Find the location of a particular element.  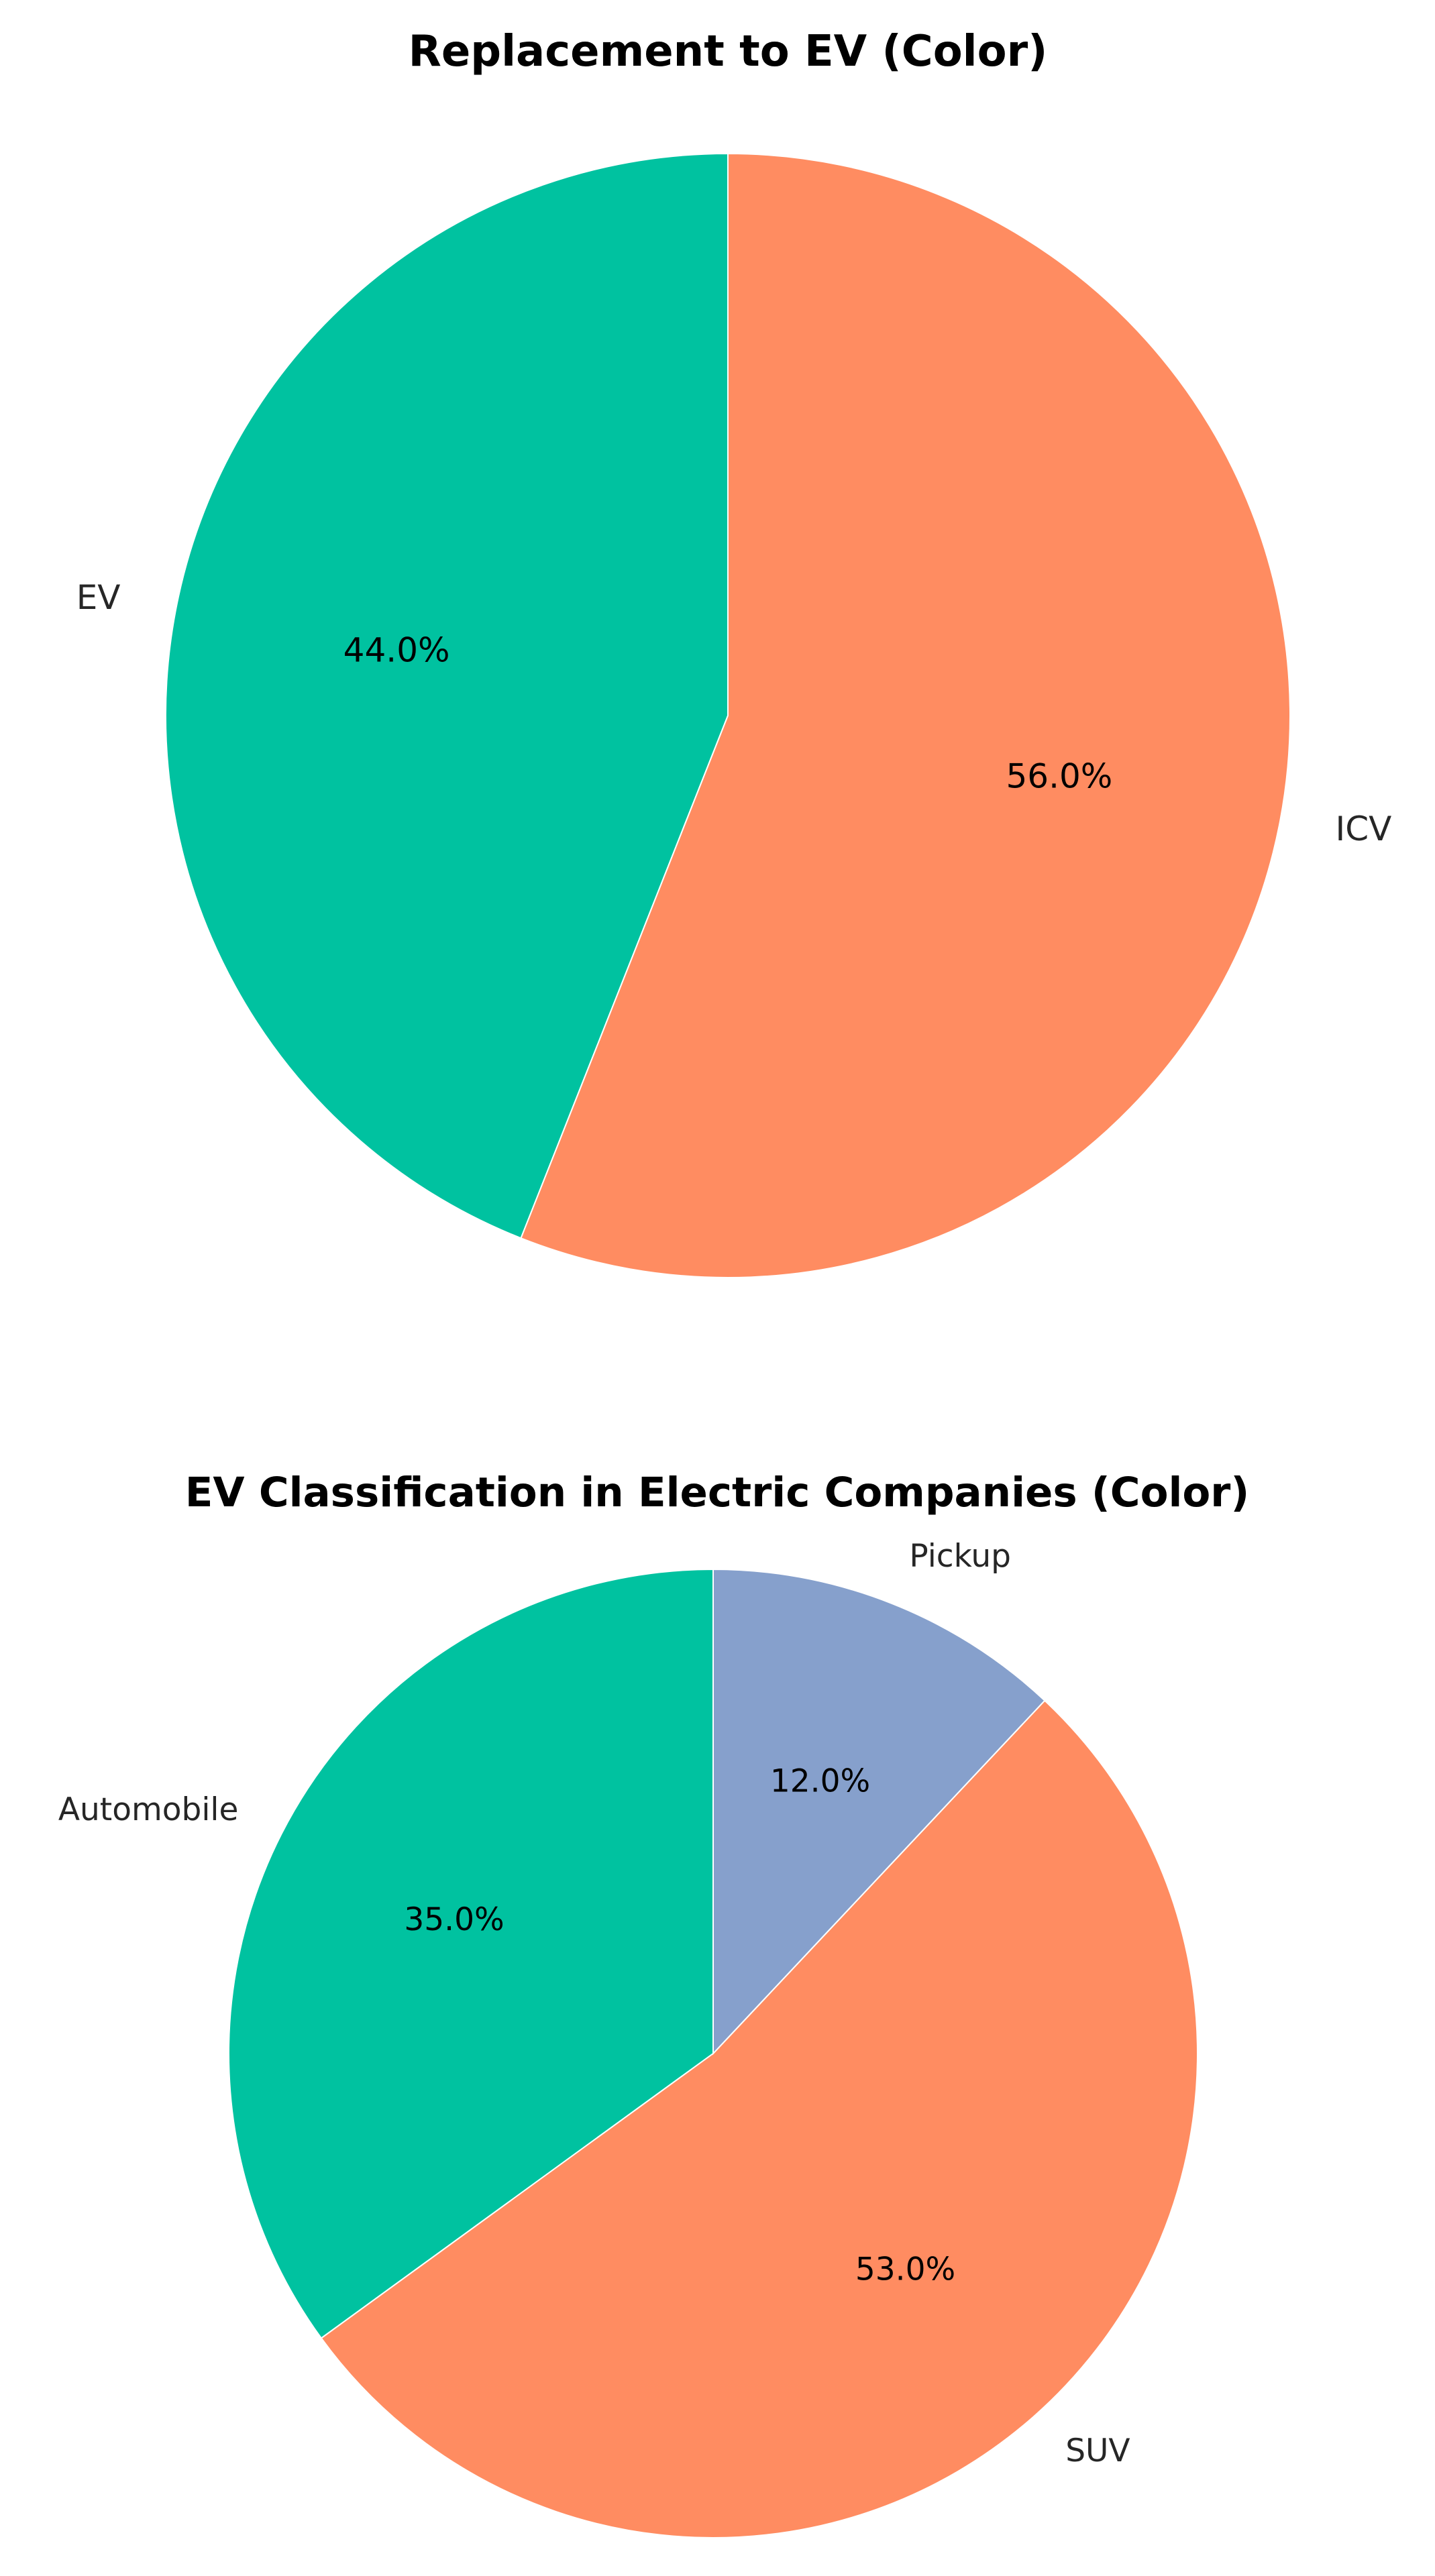

chart-title: Replacement to EV (Color) is located at coordinates (728, 51).